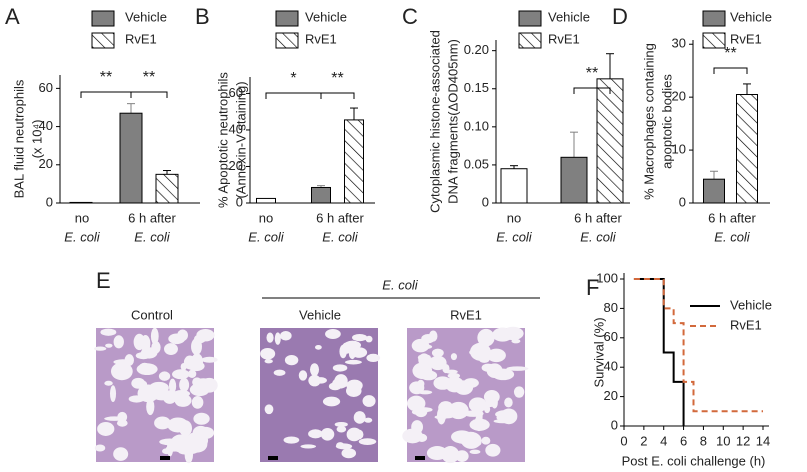  What do you see at coordinates (598, 352) in the screenshot?
I see `y-axis-label: Survival (%)` at bounding box center [598, 352].